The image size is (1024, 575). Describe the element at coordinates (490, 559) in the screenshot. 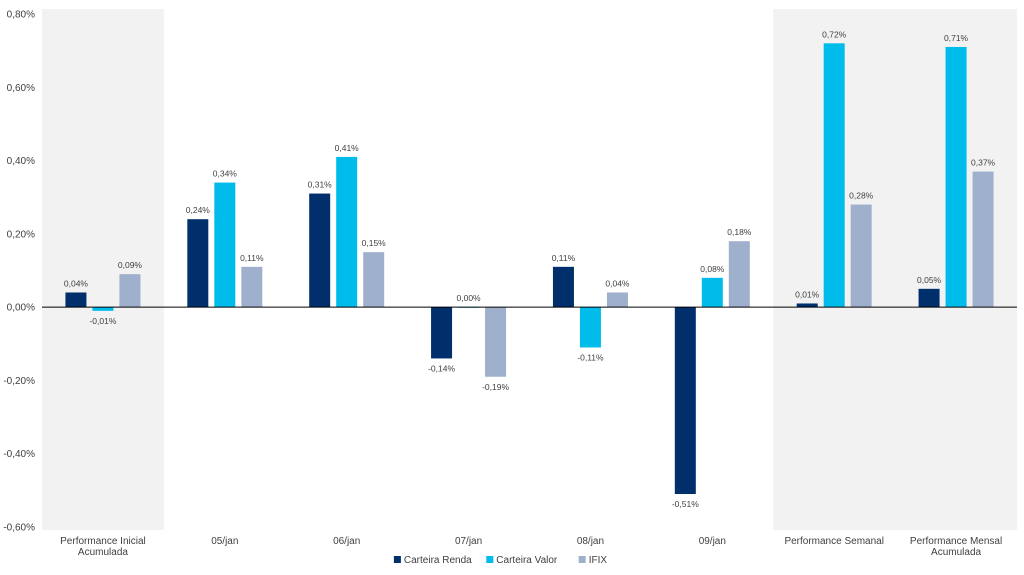

I see `legend-swatch-carteira-valor` at that location.